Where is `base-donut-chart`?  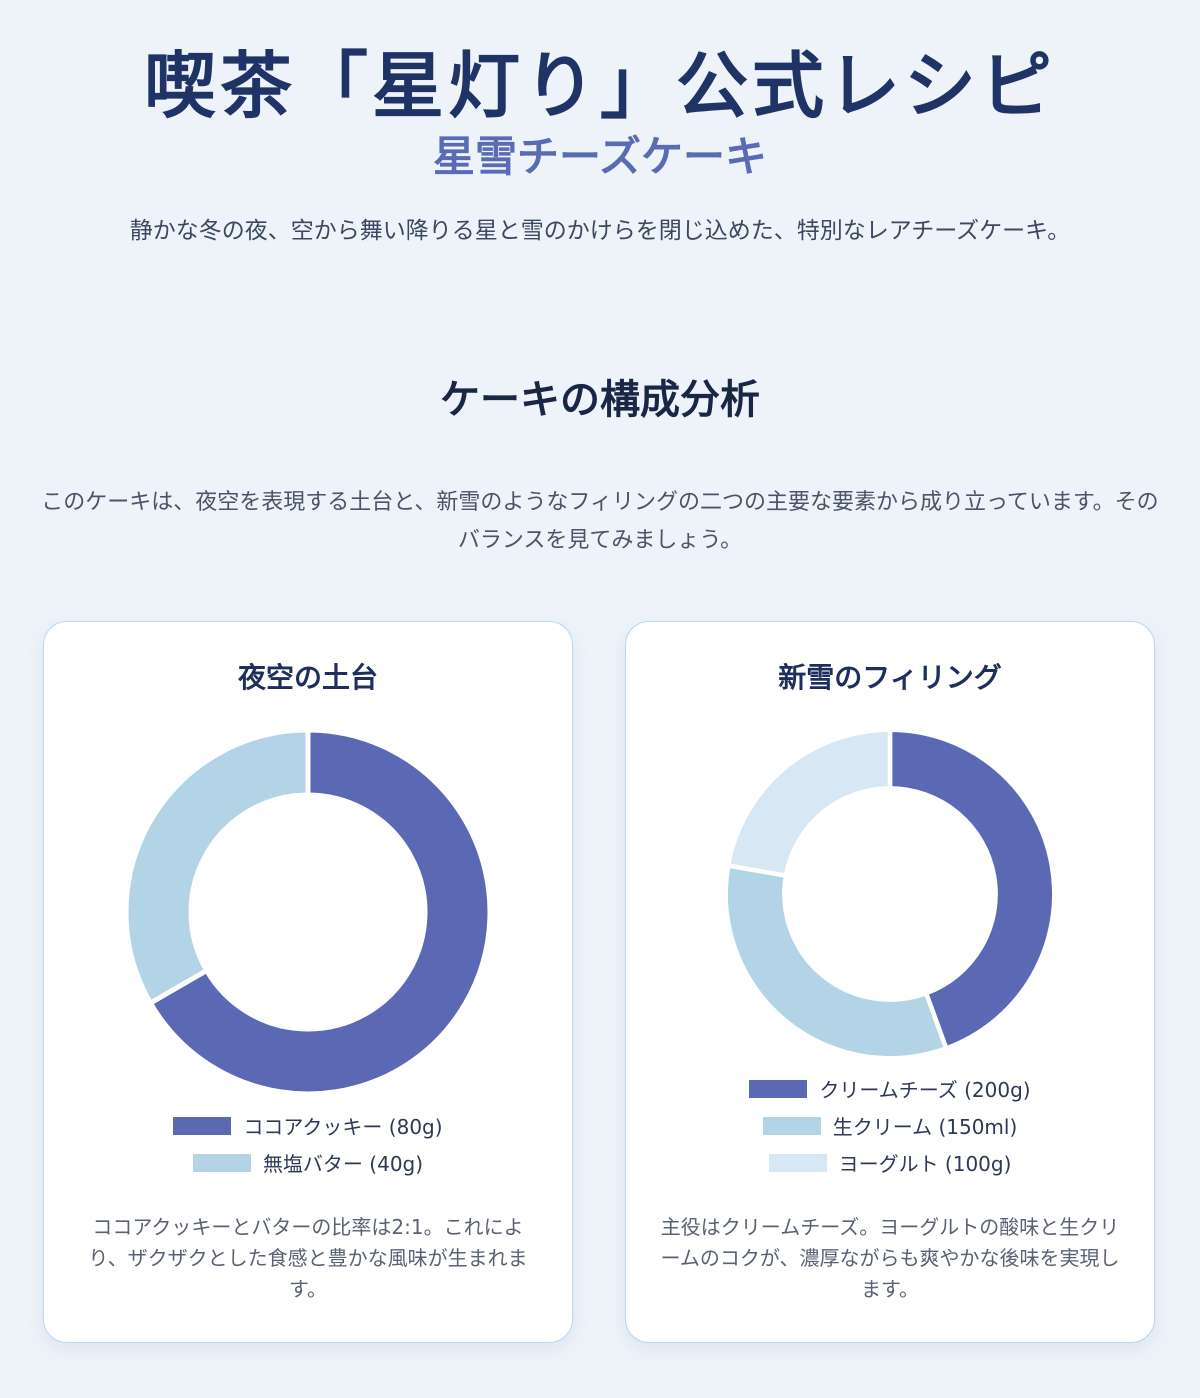 base-donut-chart is located at coordinates (308, 912).